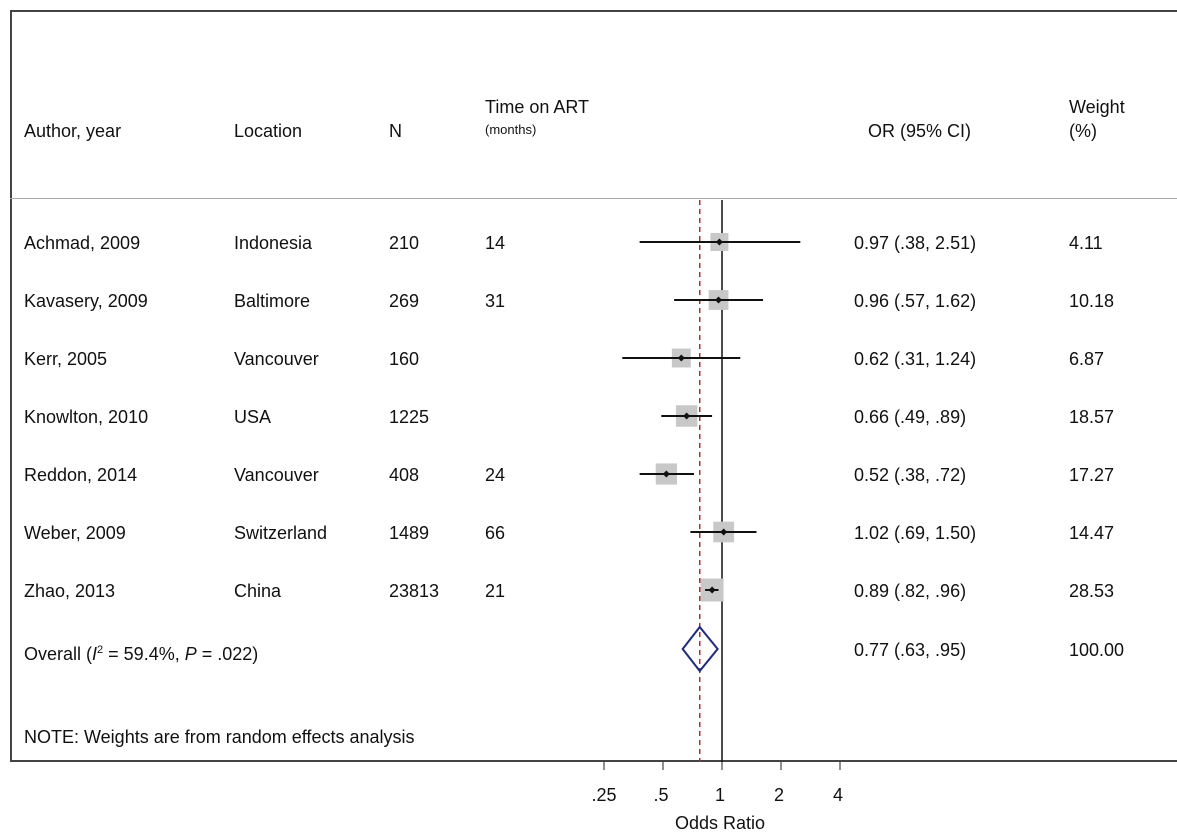  Describe the element at coordinates (404, 475) in the screenshot. I see `n-cell: 408` at that location.